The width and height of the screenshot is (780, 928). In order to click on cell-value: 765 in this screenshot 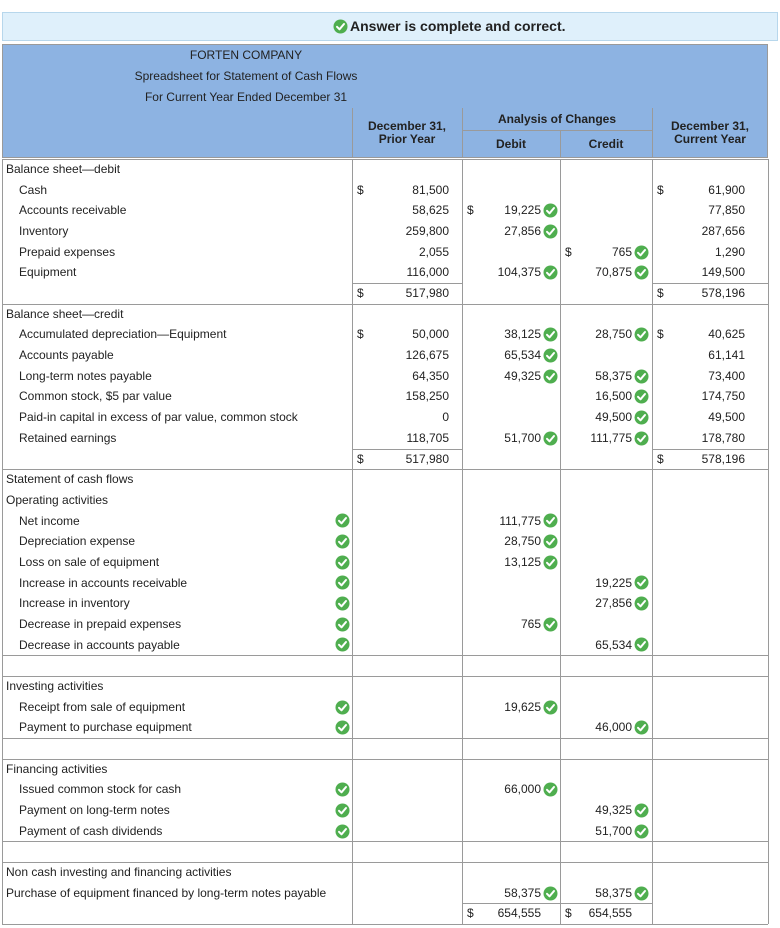, I will do `click(530, 623)`.